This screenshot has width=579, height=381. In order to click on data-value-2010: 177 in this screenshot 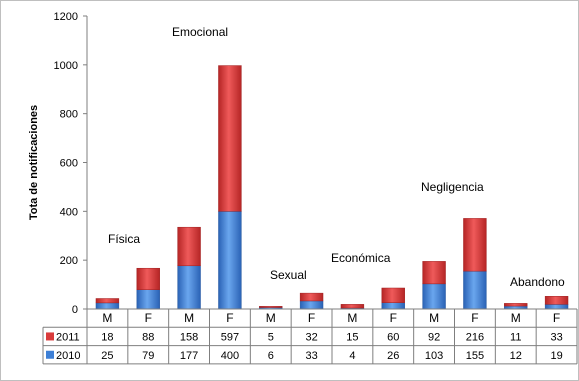, I will do `click(189, 356)`.